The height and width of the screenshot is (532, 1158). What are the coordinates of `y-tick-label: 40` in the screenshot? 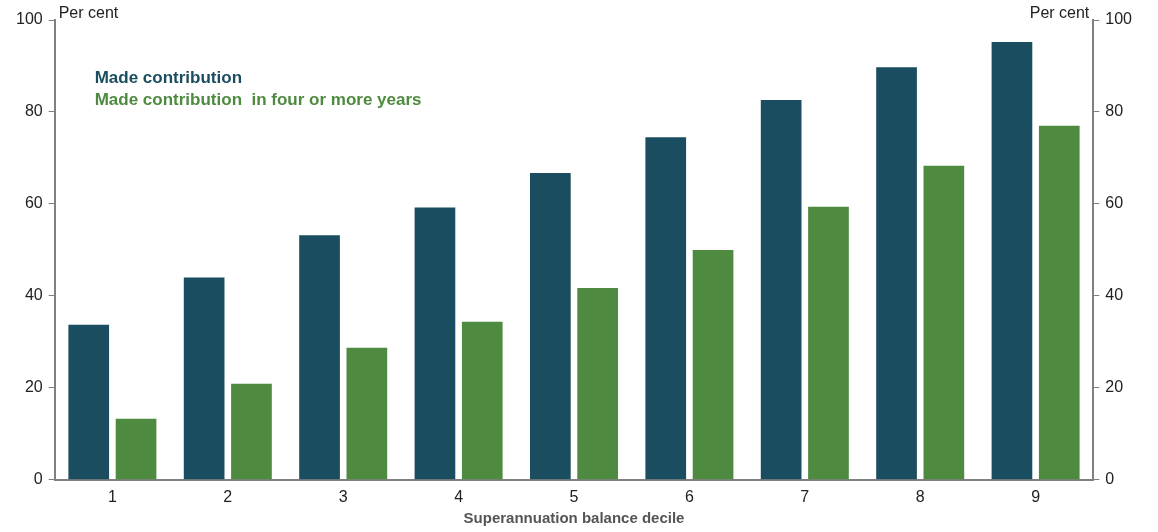 It's located at (33, 295).